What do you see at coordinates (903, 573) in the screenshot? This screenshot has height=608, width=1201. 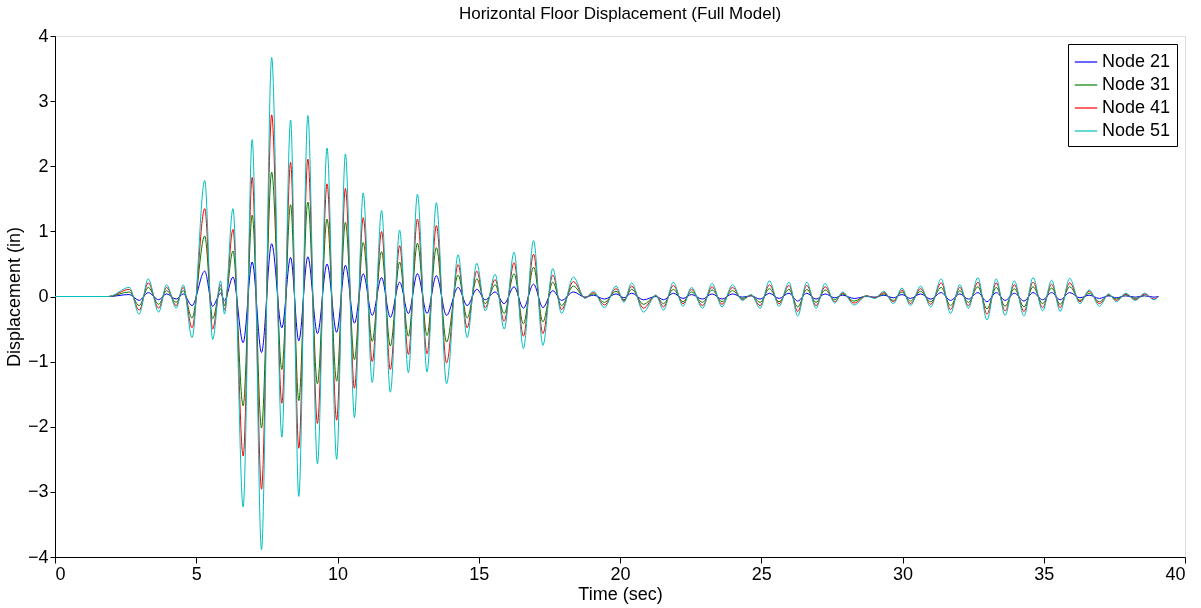 I see `x-tick-label: 30` at bounding box center [903, 573].